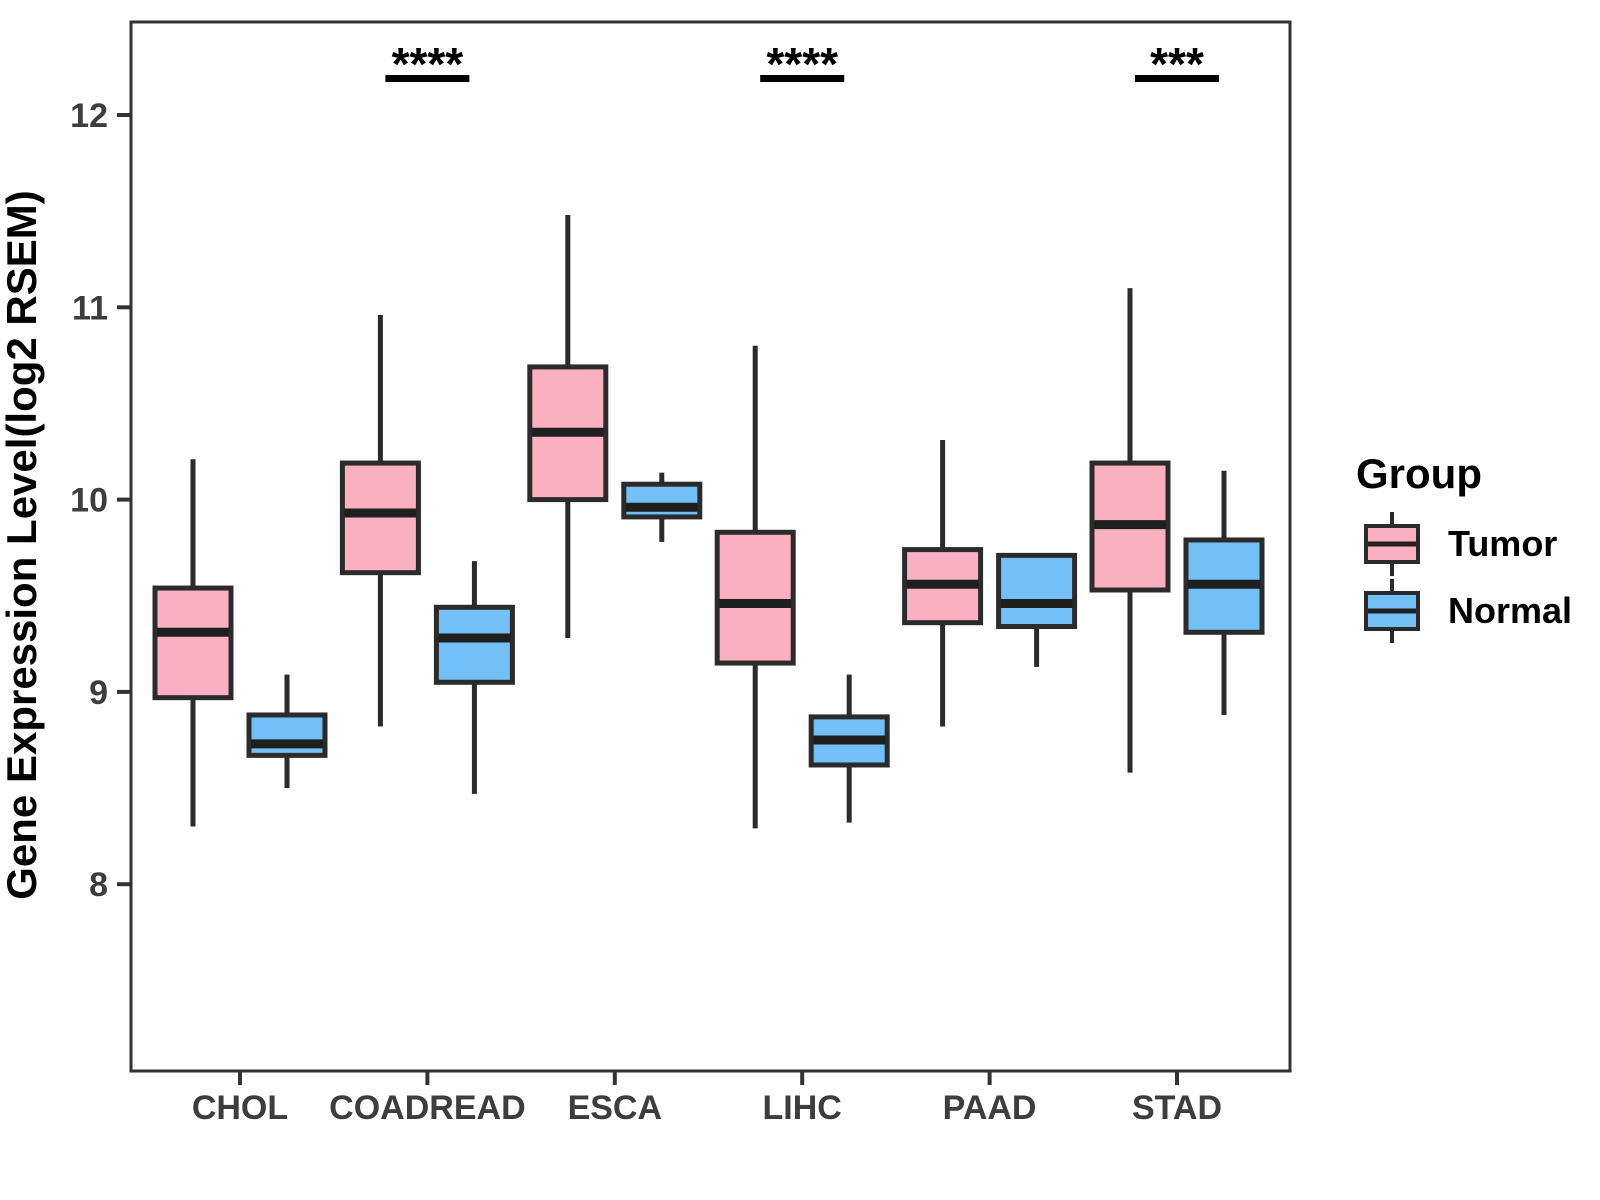 This screenshot has width=1600, height=1200. Describe the element at coordinates (1419, 473) in the screenshot. I see `legend-title: Group` at that location.